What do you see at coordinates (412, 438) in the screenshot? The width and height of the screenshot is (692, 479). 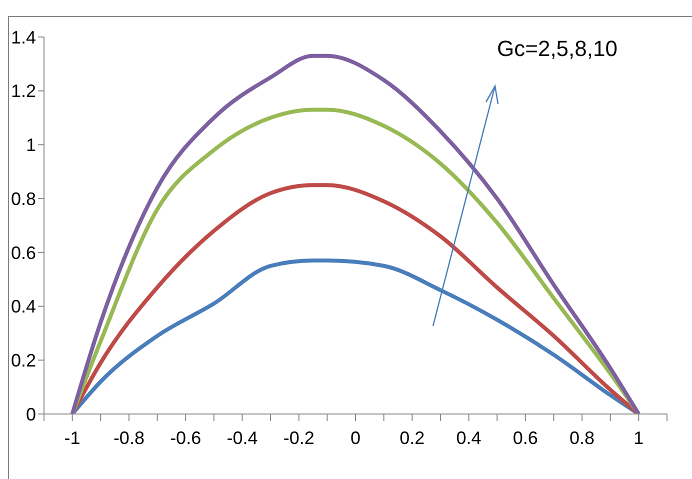 I see `x-tick-label: 0.2` at bounding box center [412, 438].